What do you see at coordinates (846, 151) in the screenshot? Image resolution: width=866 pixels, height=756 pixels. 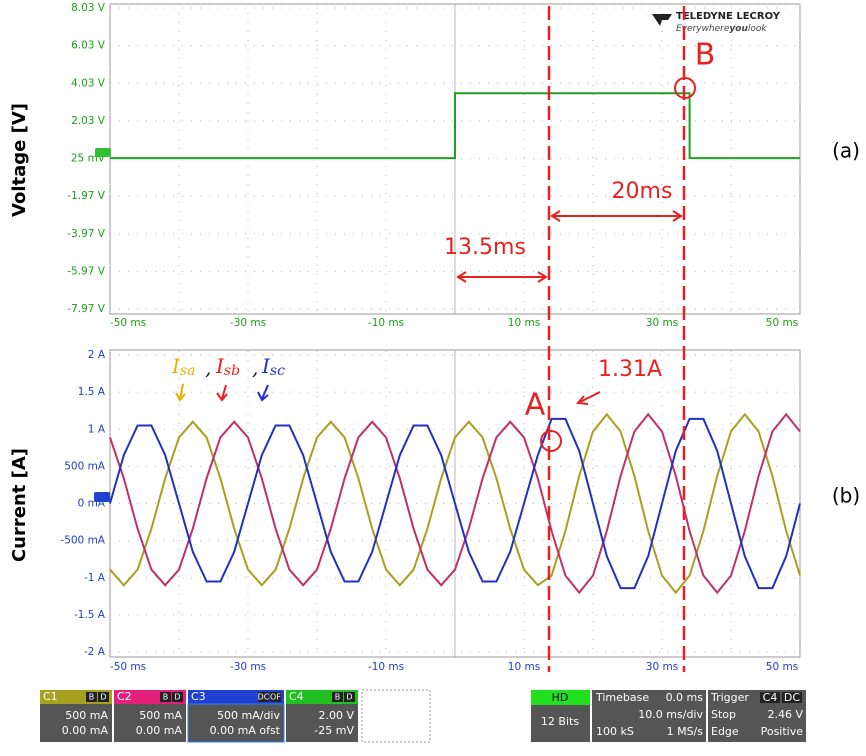 I see `panel-label: (a)` at bounding box center [846, 151].